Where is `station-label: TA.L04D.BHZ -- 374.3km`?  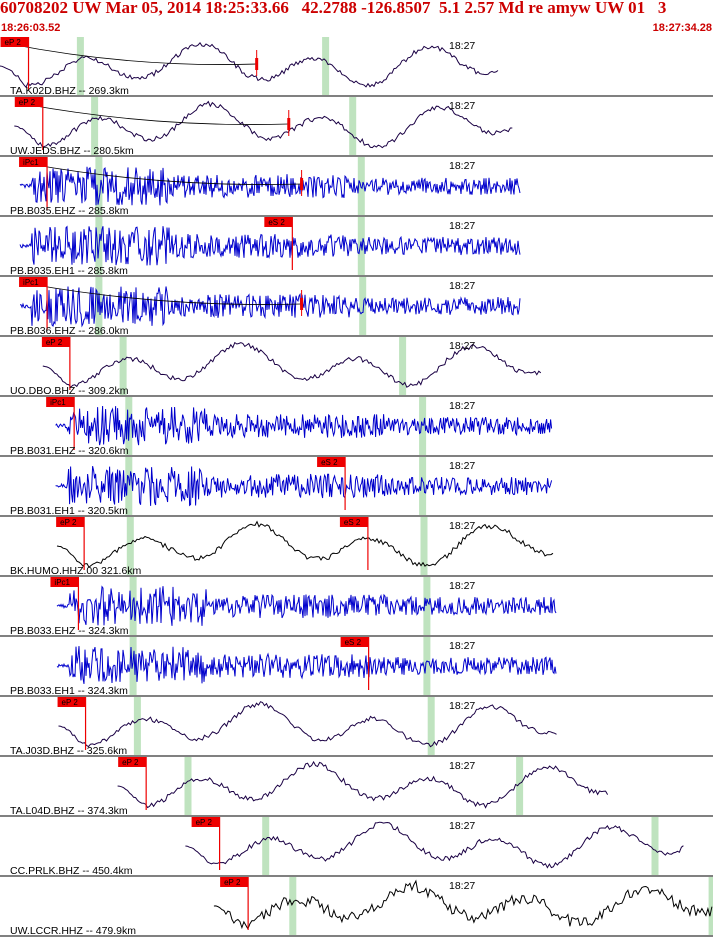
station-label: TA.L04D.BHZ -- 374.3km is located at coordinates (69, 811).